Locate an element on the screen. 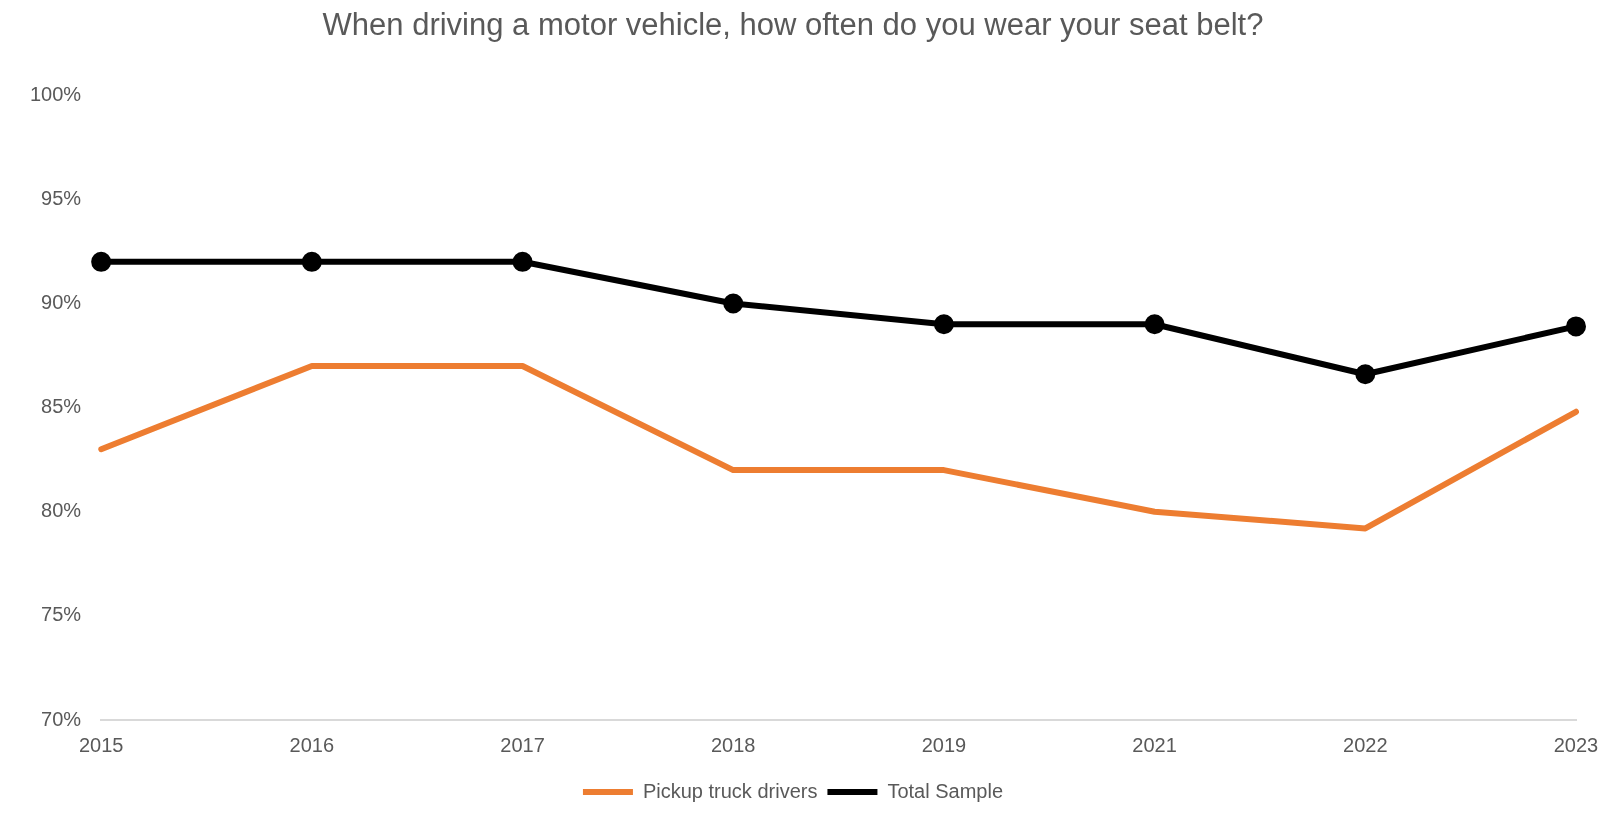 Image resolution: width=1616 pixels, height=822 pixels. x-tick-label: 2016 is located at coordinates (312, 744).